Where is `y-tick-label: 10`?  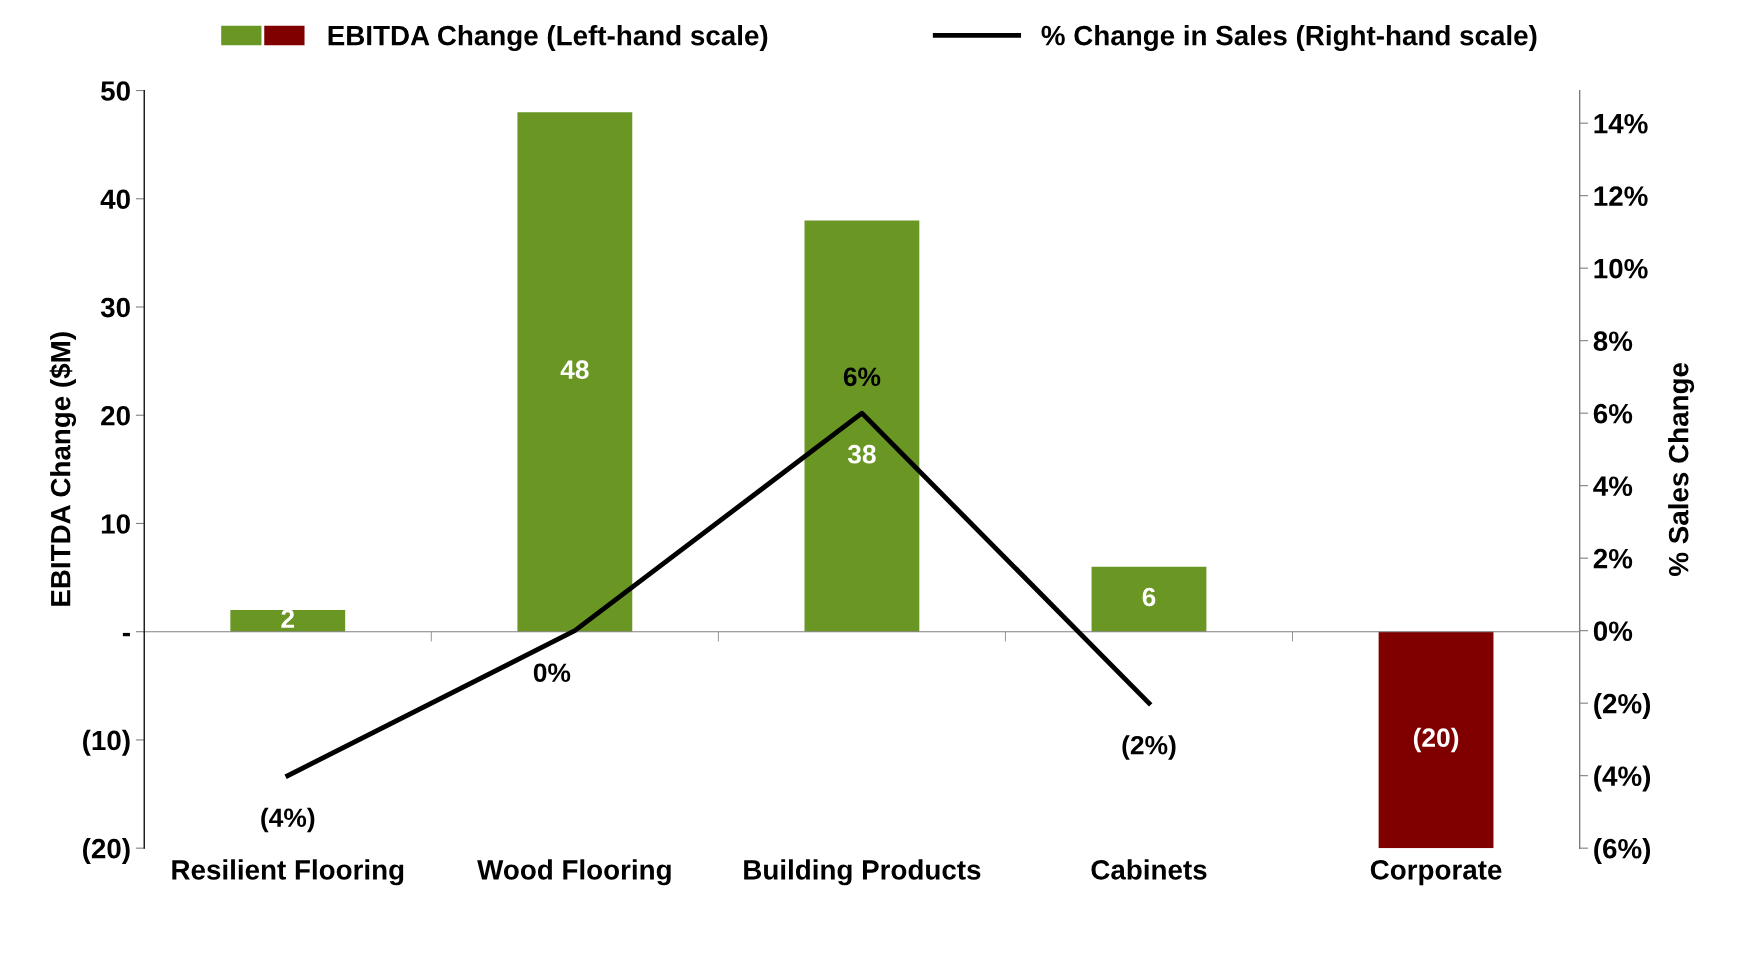 y-tick-label: 10 is located at coordinates (115, 524).